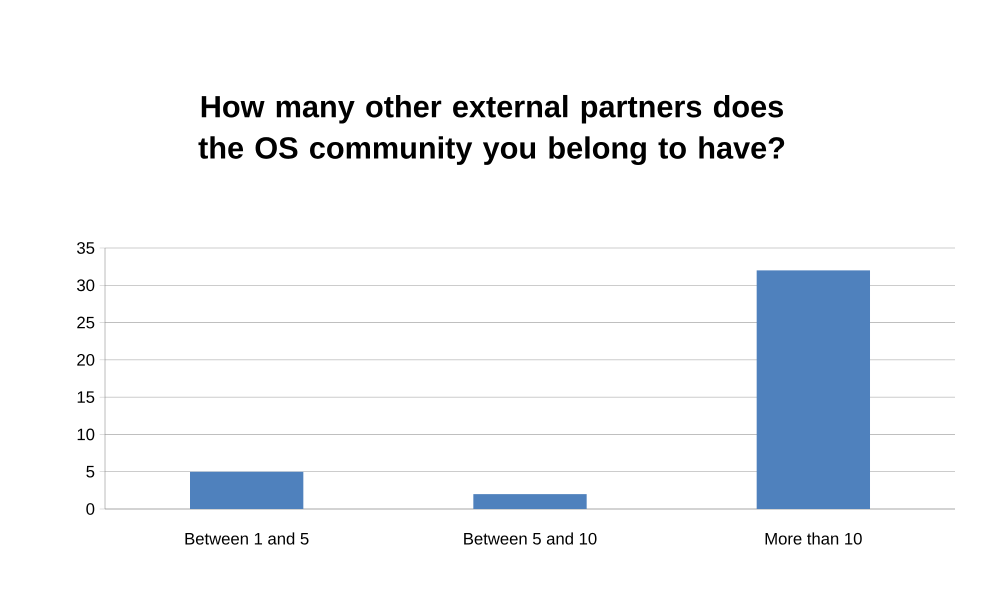  Describe the element at coordinates (86, 397) in the screenshot. I see `y-tick-label: 15` at that location.